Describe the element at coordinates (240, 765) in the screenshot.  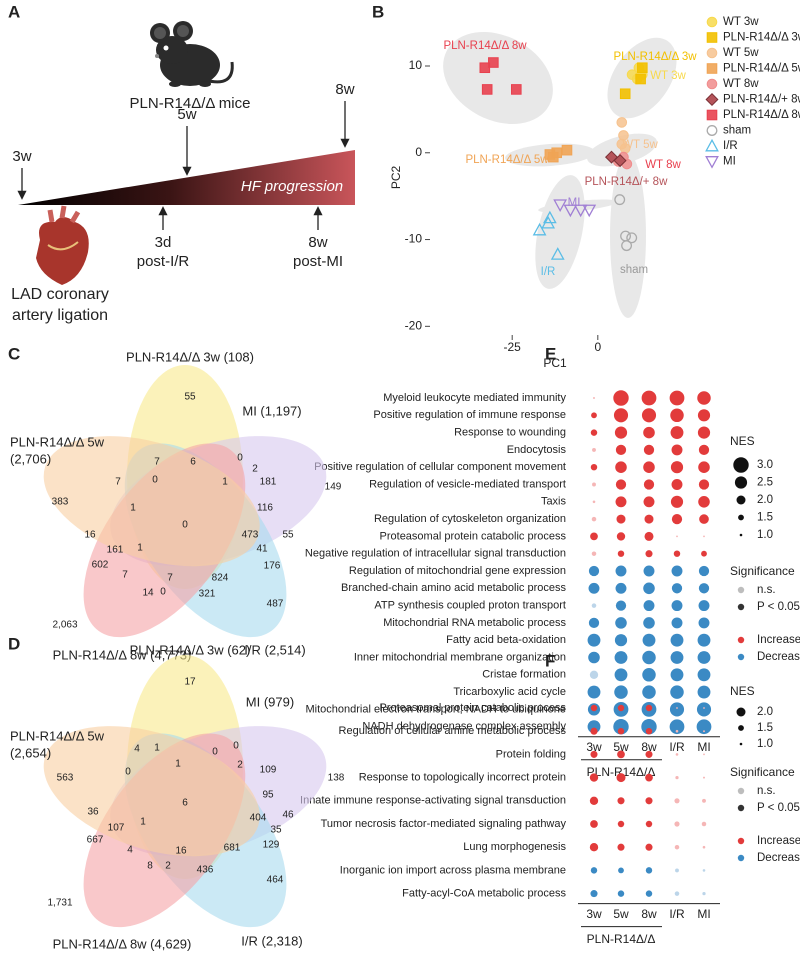
I see `region-count: 2` at that location.